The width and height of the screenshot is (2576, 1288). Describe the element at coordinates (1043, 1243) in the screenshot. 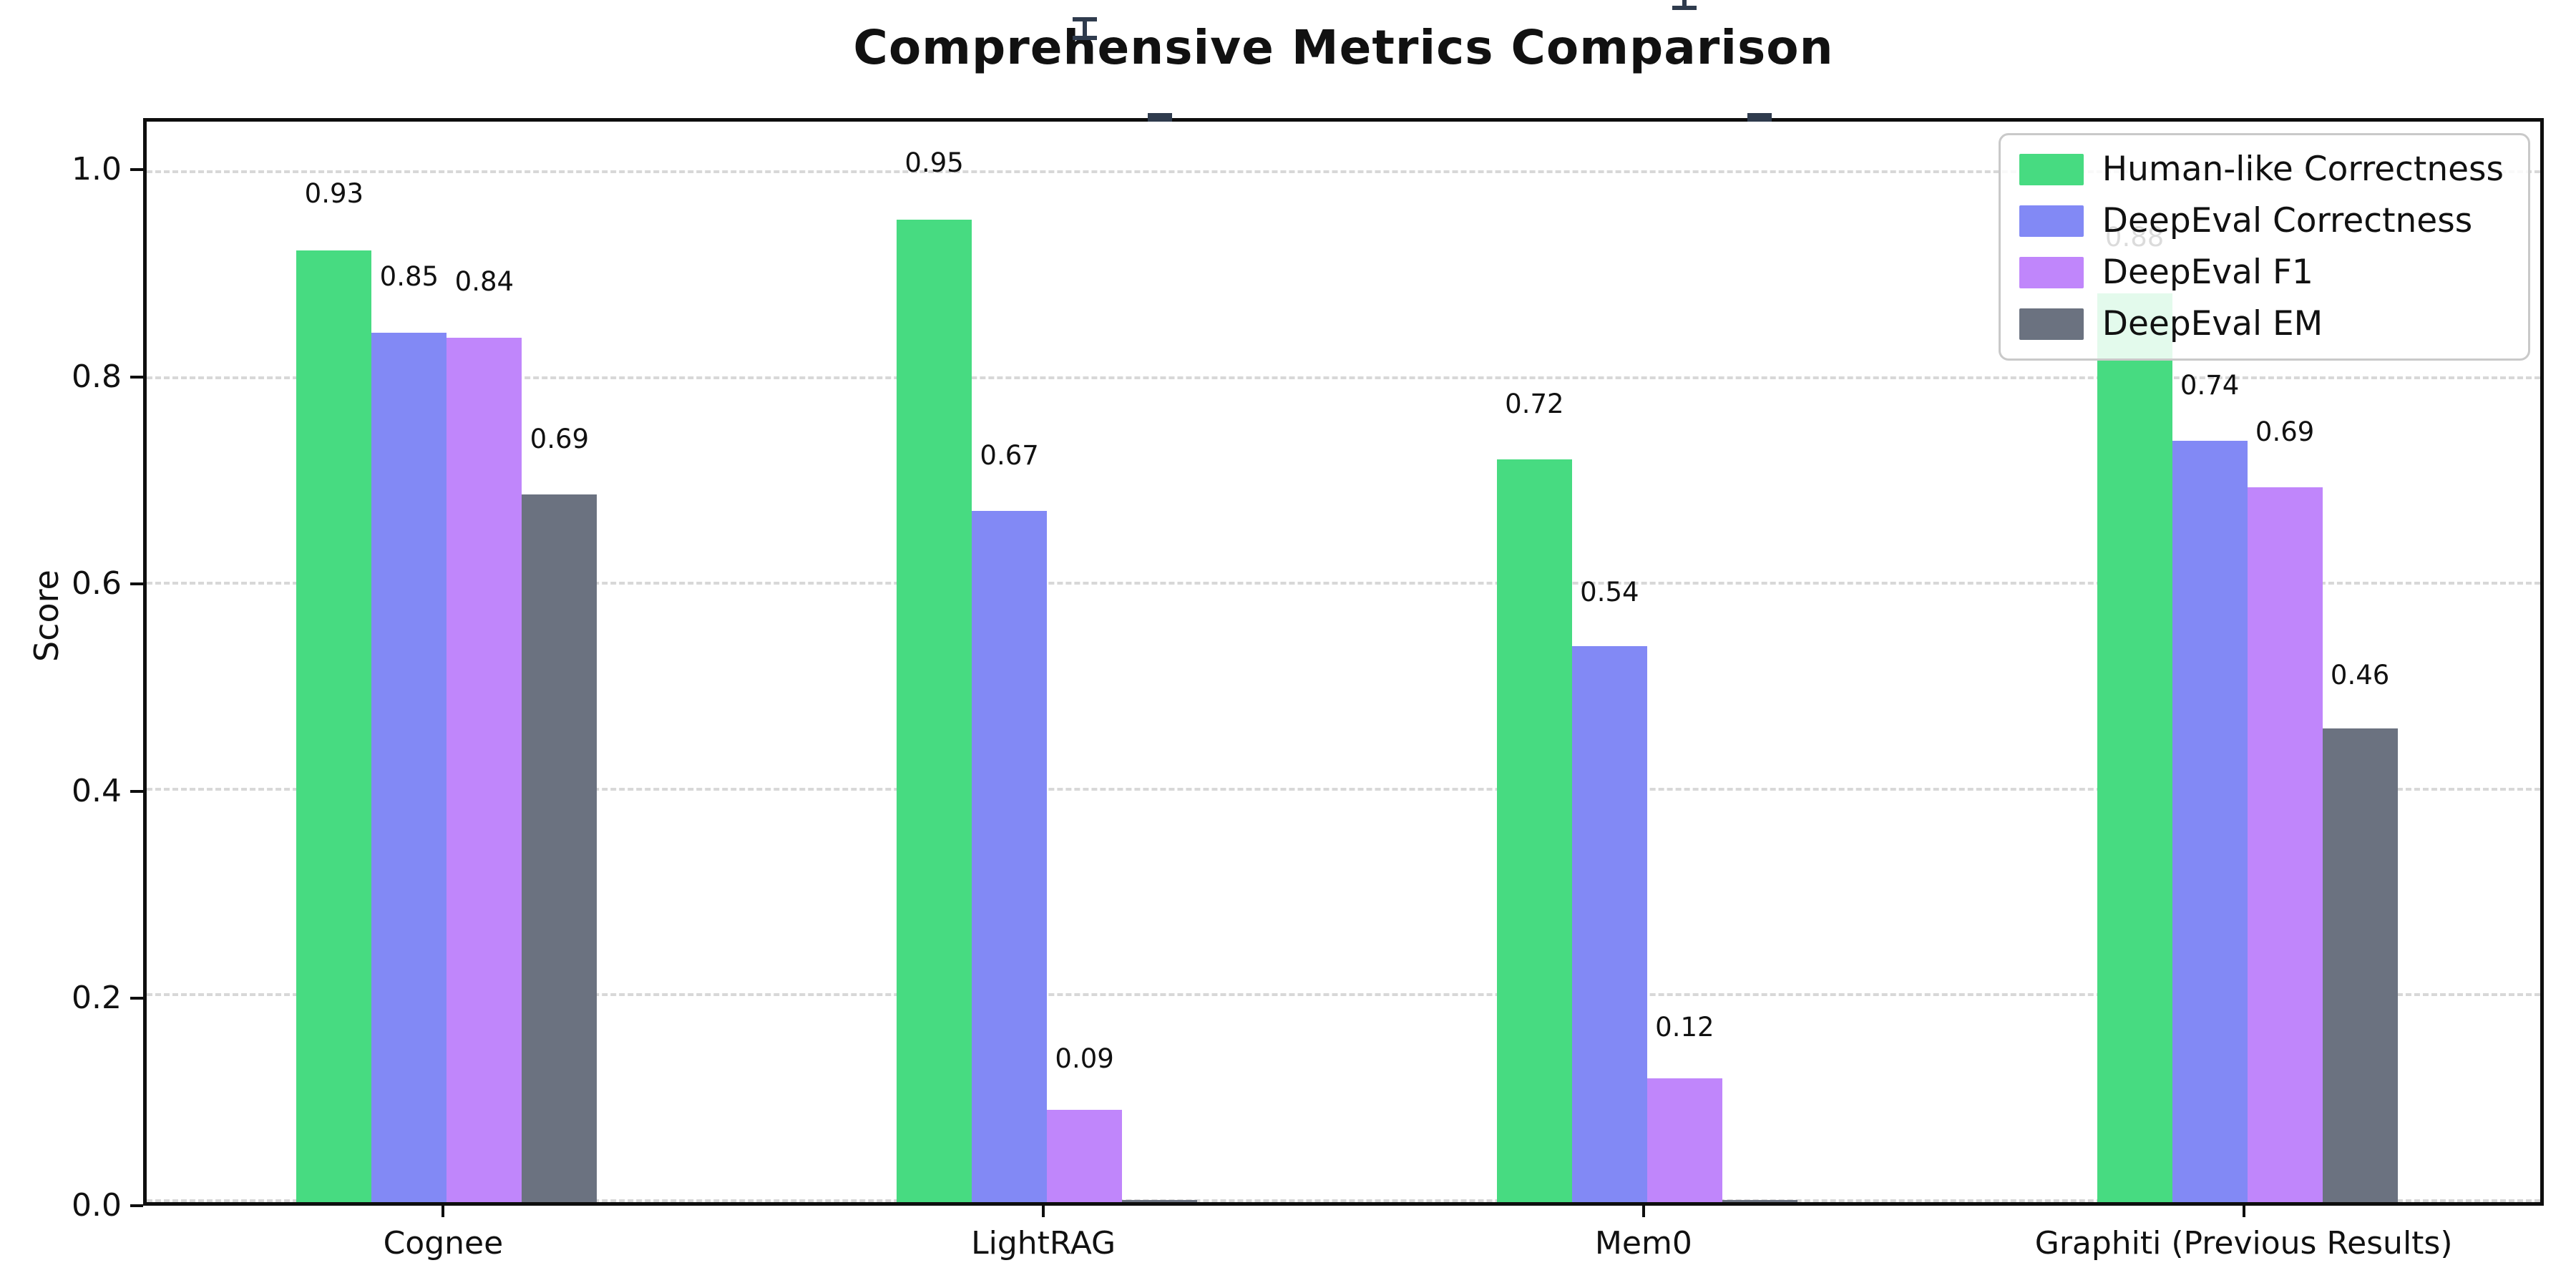

I see `x-tick-label: LightRAG` at that location.